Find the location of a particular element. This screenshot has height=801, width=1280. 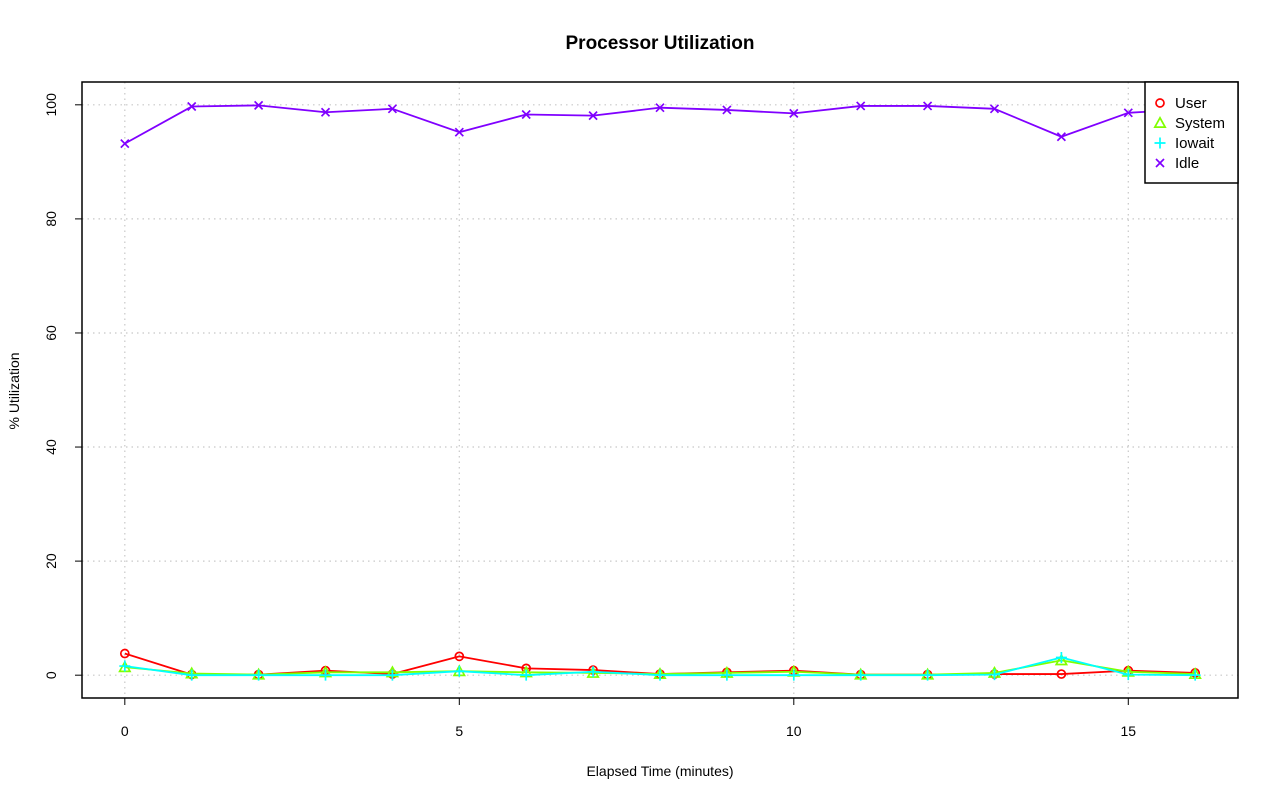

x-tick-label: 5 is located at coordinates (459, 731).